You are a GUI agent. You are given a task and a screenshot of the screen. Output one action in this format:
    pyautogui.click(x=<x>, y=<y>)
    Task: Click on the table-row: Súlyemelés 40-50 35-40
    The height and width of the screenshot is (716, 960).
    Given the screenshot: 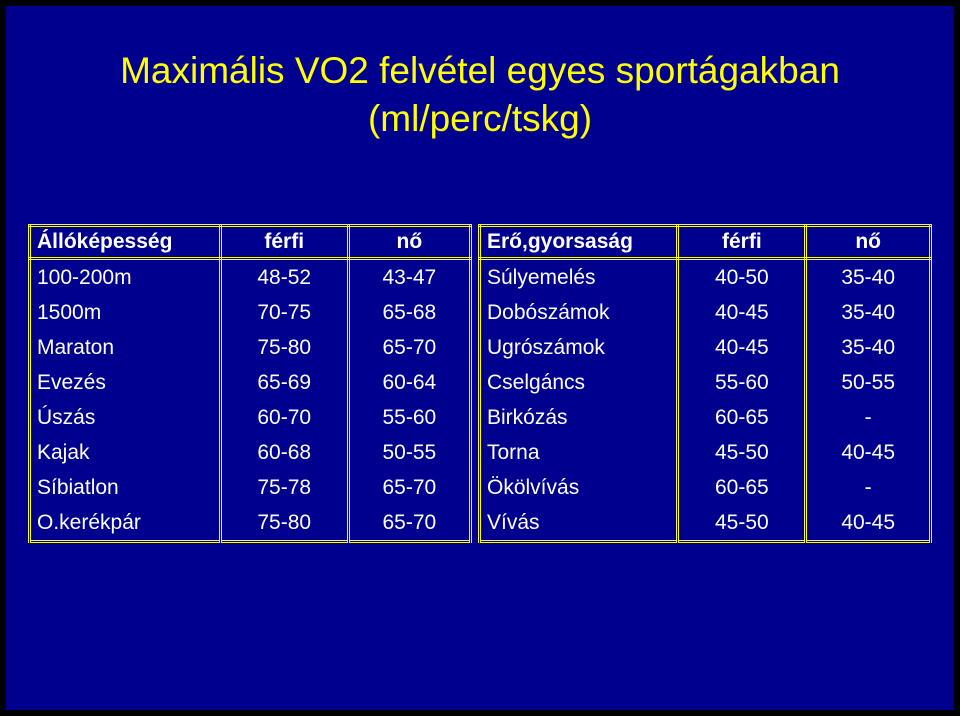 What is the action you would take?
    pyautogui.click(x=704, y=276)
    